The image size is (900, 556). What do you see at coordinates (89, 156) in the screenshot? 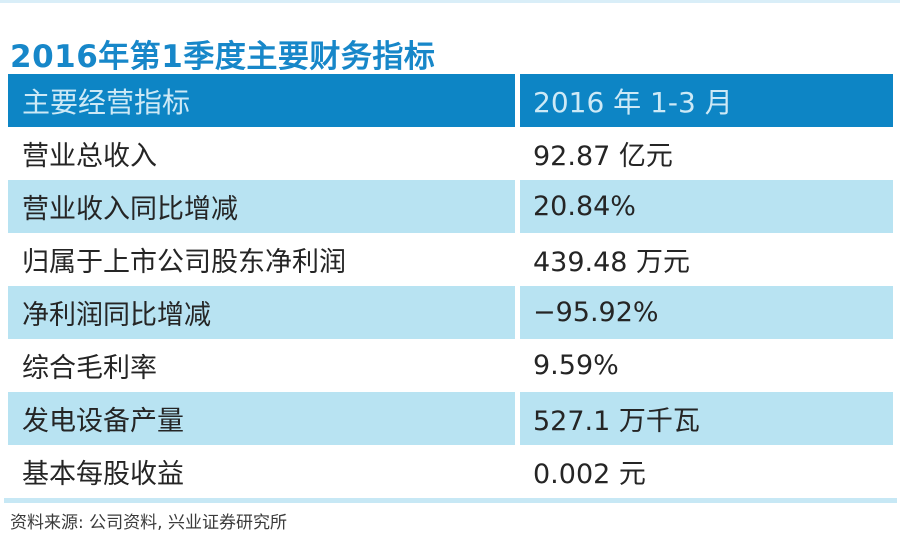
I see `row-label: 营业总收入` at bounding box center [89, 156].